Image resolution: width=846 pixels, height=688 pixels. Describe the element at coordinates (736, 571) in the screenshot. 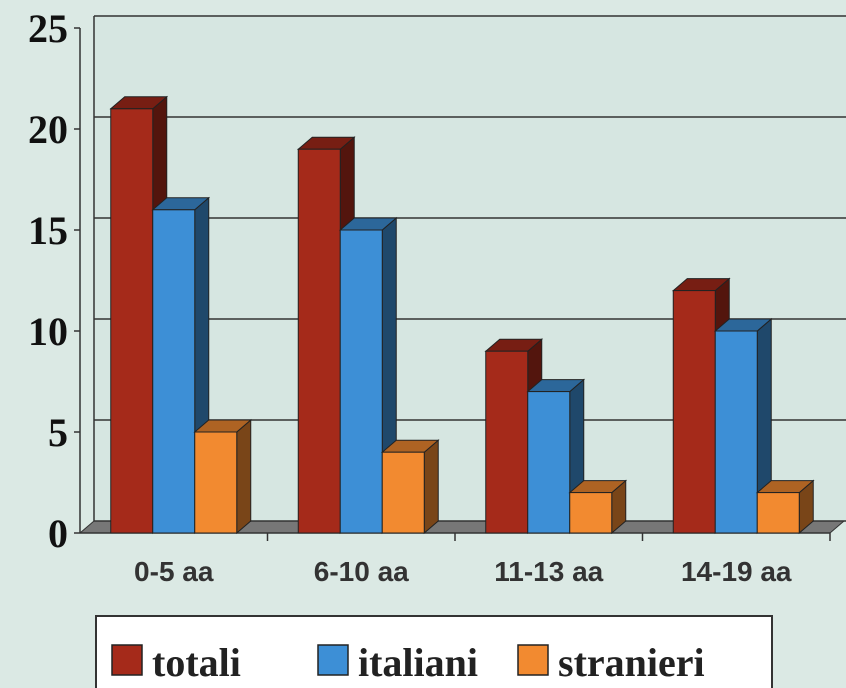

I see `x-tick-label: 14-19 aa` at that location.